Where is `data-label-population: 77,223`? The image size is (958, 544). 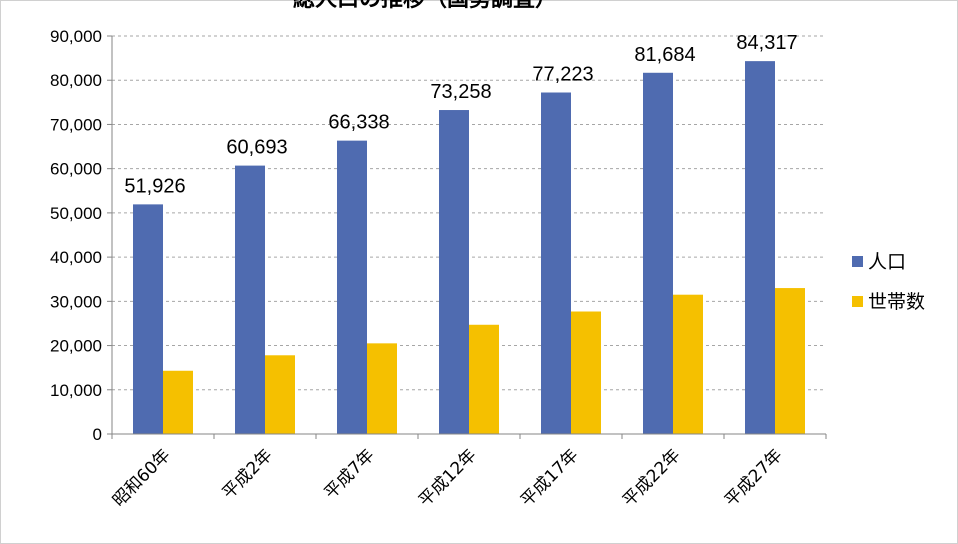
data-label-population: 77,223 is located at coordinates (562, 75).